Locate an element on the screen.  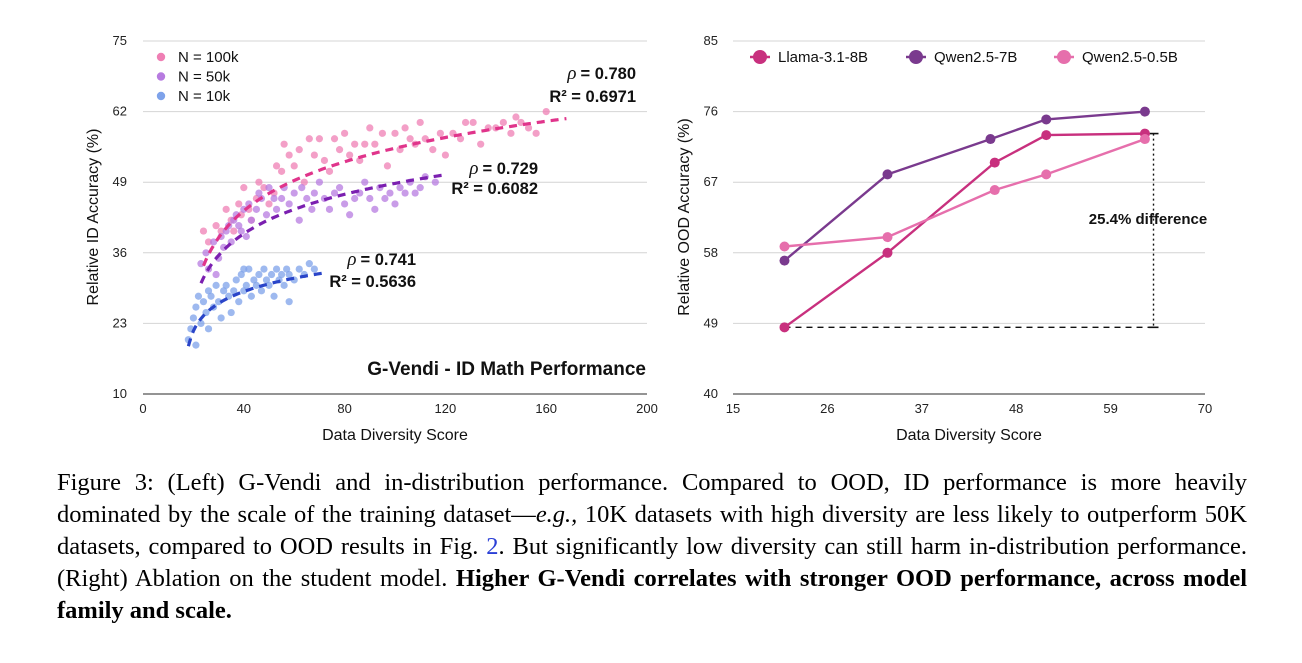
left-y-tick-label: 23 is located at coordinates (120, 322).